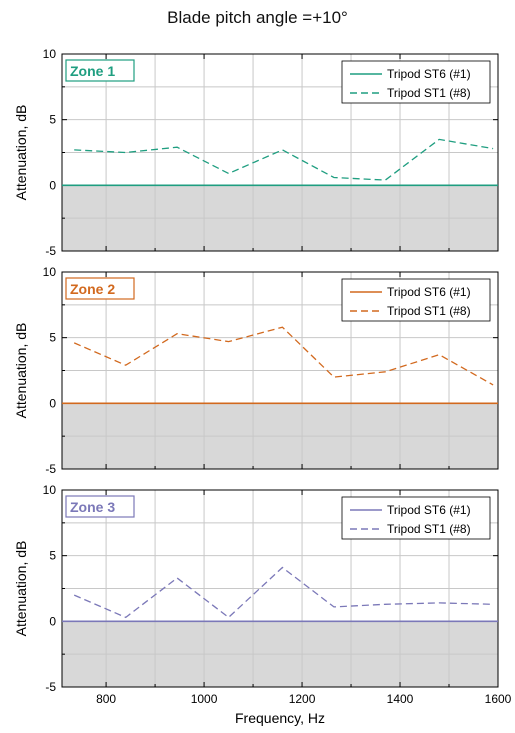 The height and width of the screenshot is (733, 515). Describe the element at coordinates (400, 699) in the screenshot. I see `x-tick-label: 1400` at that location.